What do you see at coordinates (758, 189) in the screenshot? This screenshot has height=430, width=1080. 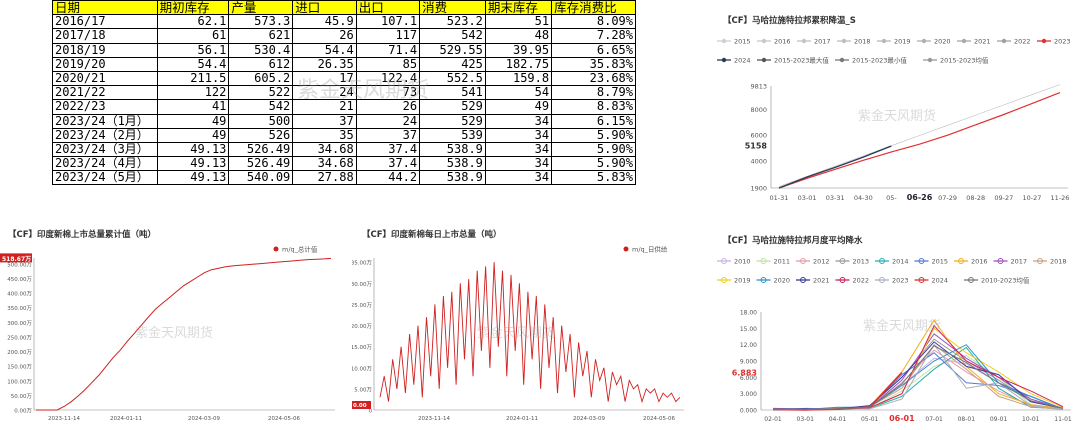 I see `y-tick-label: 1900` at bounding box center [758, 189].